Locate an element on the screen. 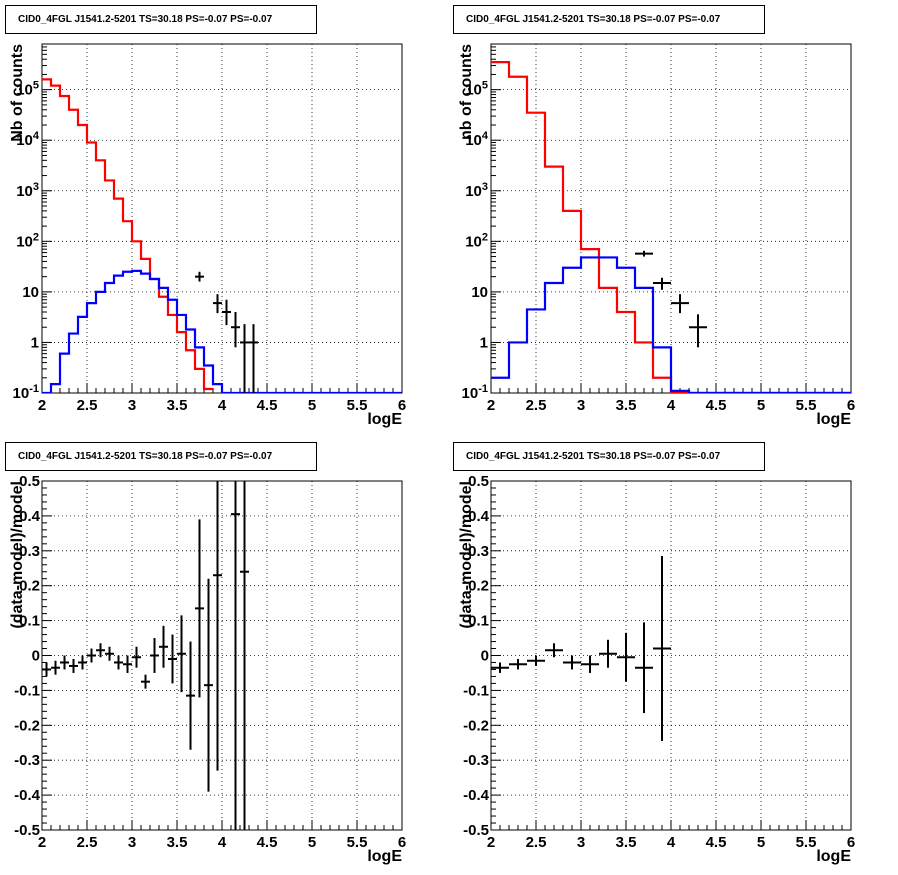 The image size is (898, 875). y-axis-label: Nb of counts is located at coordinates (17, 93).